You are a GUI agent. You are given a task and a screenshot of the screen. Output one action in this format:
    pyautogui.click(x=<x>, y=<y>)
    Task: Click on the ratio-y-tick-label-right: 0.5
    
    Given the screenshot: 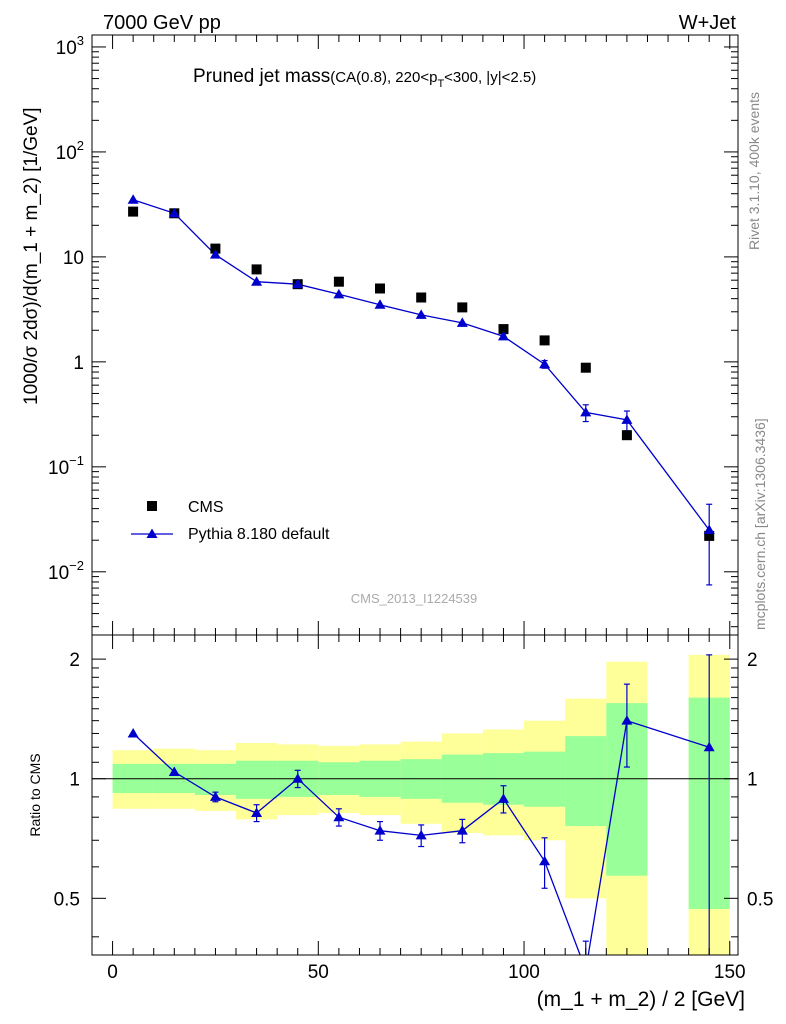 What is the action you would take?
    pyautogui.click(x=760, y=899)
    